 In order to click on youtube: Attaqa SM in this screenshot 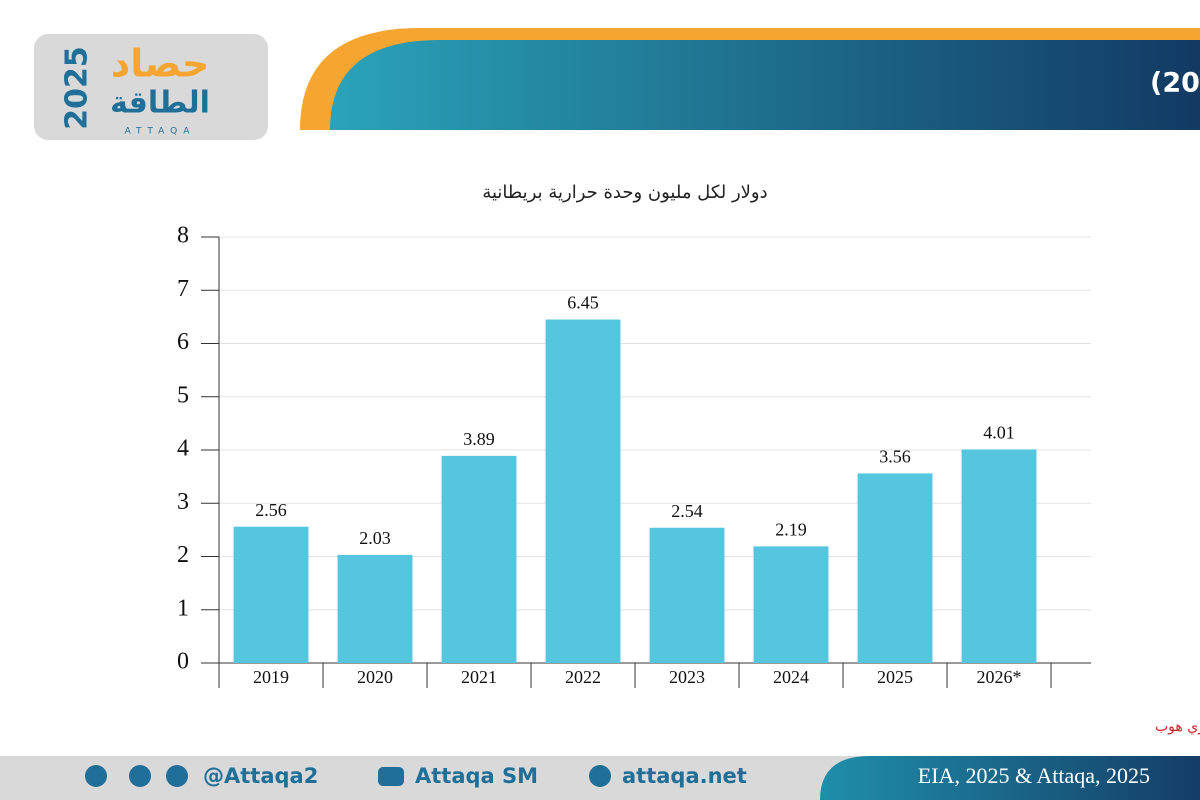, I will do `click(476, 776)`.